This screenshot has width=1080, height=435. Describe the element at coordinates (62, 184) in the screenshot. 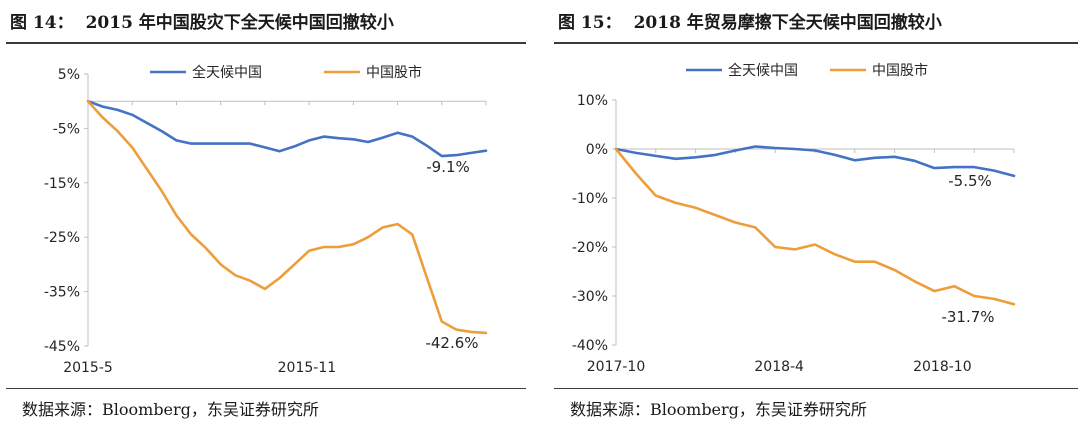

I see `y-tick-label: -15%` at that location.